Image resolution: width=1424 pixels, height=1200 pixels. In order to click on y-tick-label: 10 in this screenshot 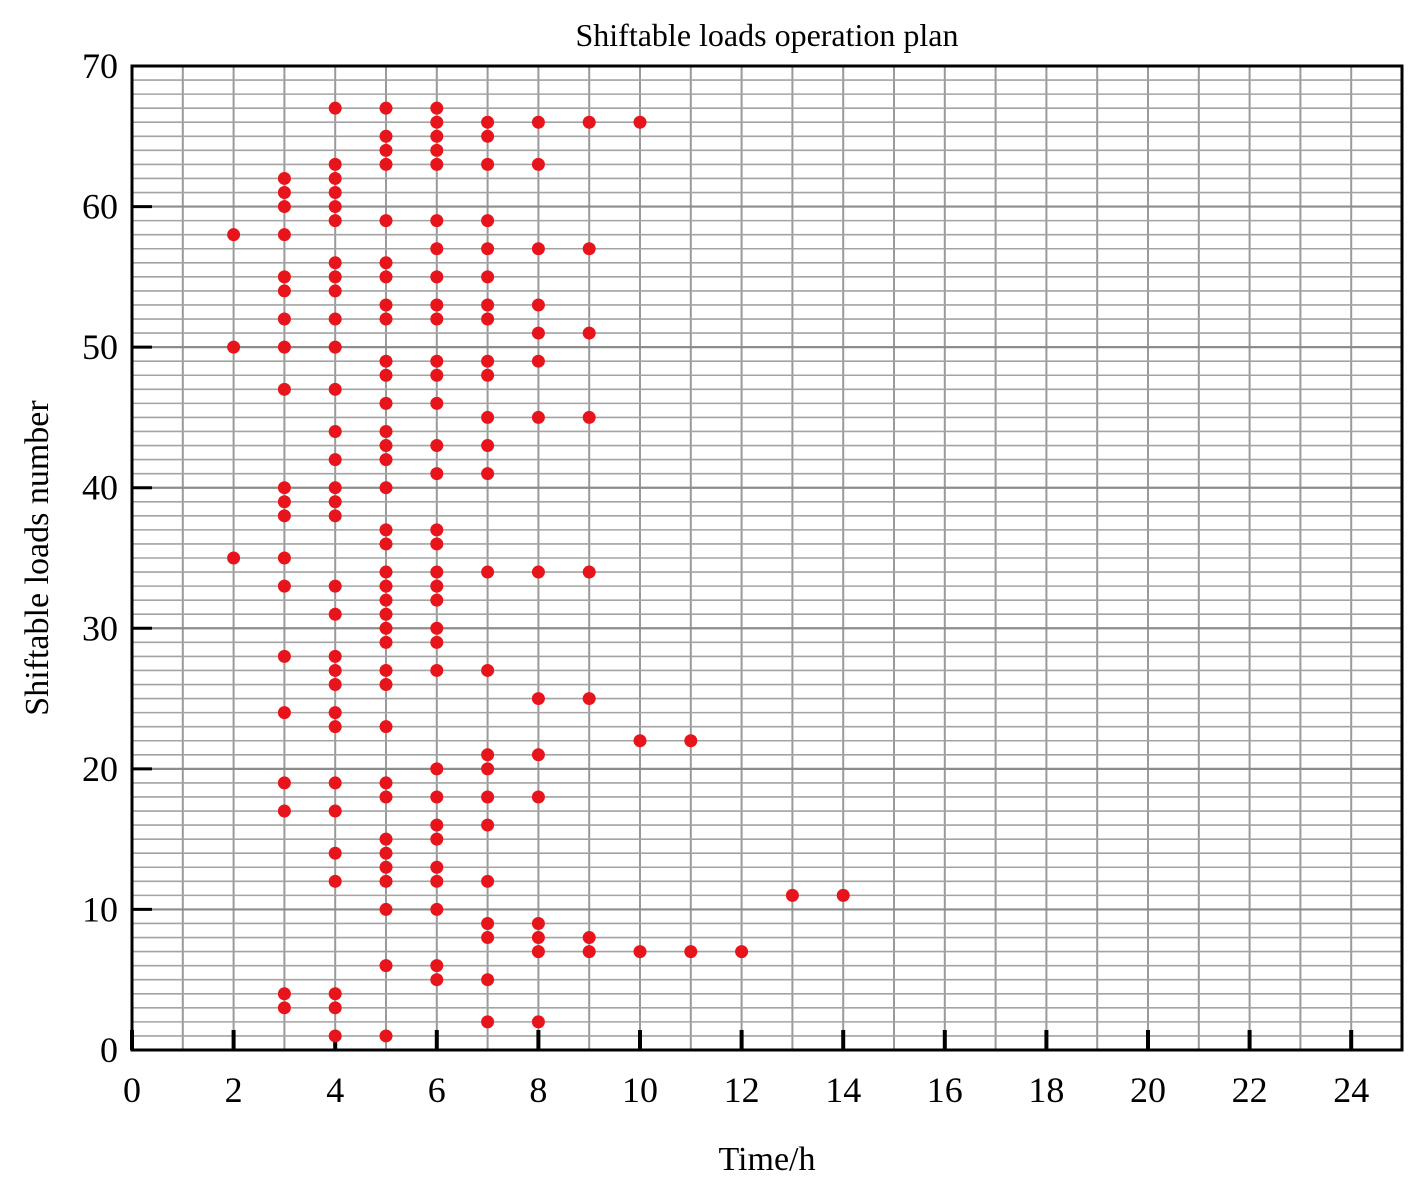, I will do `click(100, 909)`.